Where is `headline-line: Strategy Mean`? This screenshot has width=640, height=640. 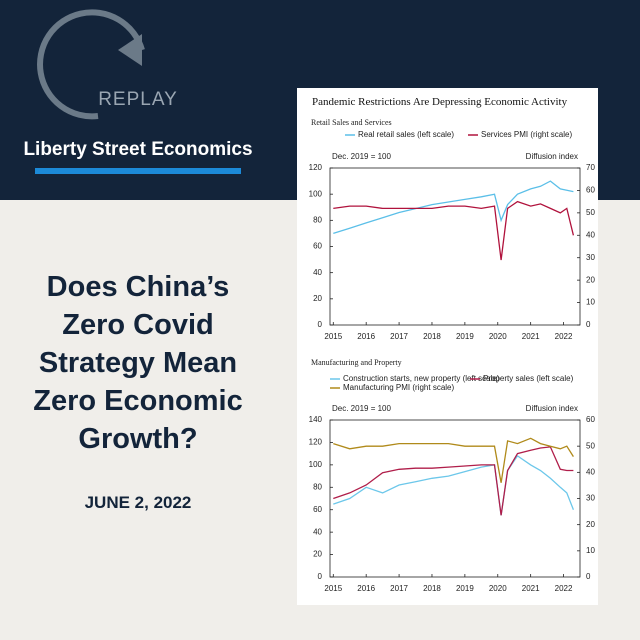
headline-line: Strategy Mean is located at coordinates (138, 363).